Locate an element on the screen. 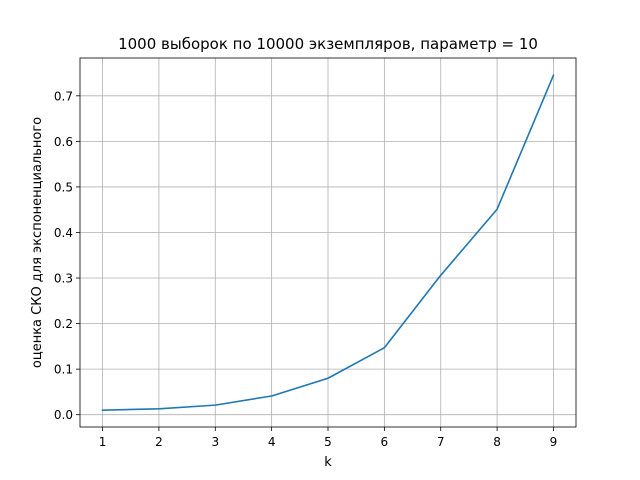 This screenshot has height=480, width=640. x-tick-label: 8 is located at coordinates (497, 442).